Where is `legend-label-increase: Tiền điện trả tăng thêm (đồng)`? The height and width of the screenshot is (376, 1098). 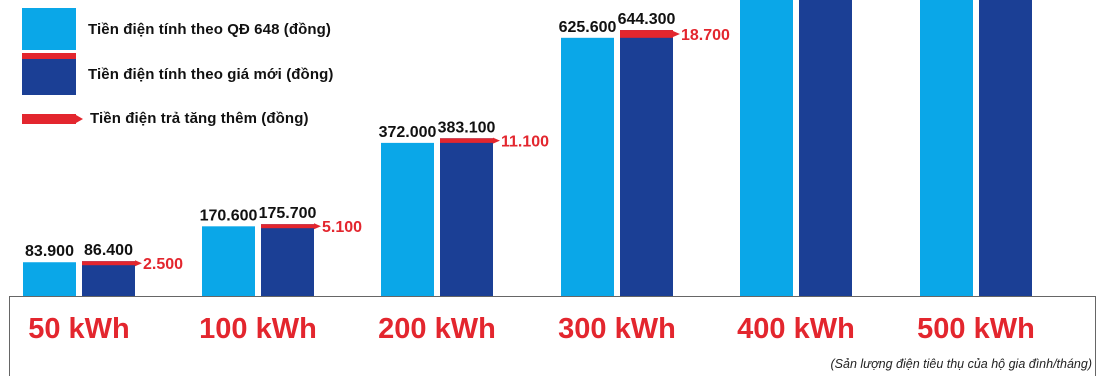 legend-label-increase: Tiền điện trả tăng thêm (đồng) is located at coordinates (199, 118).